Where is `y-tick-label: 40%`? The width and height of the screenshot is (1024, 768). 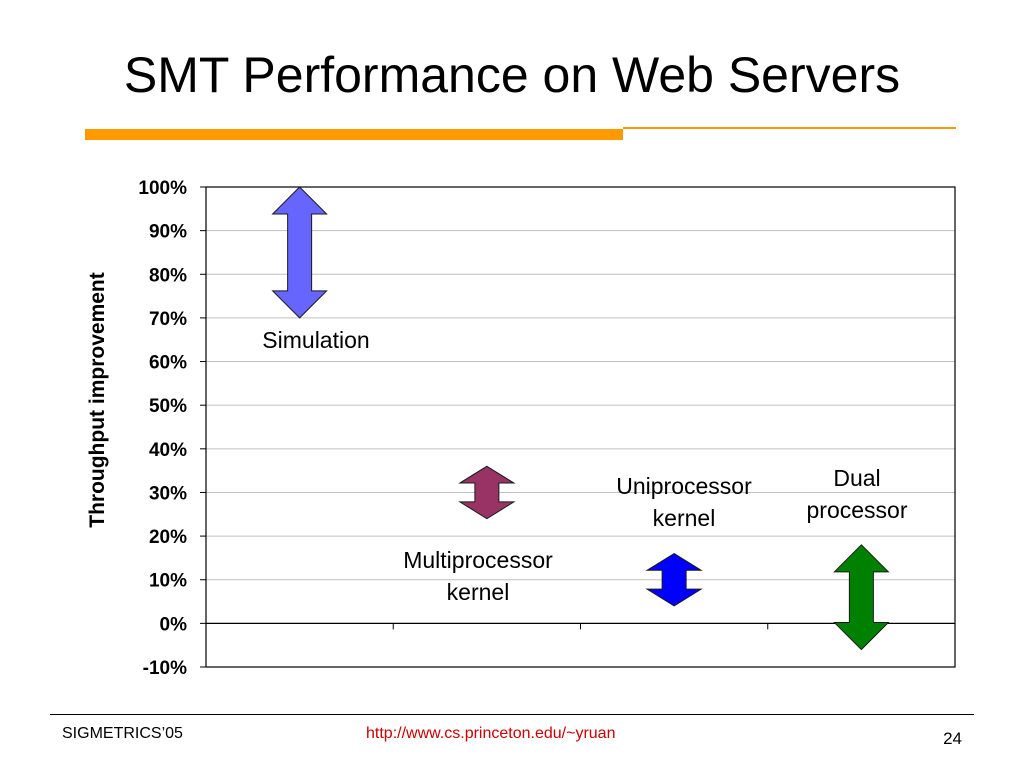 y-tick-label: 40% is located at coordinates (168, 450).